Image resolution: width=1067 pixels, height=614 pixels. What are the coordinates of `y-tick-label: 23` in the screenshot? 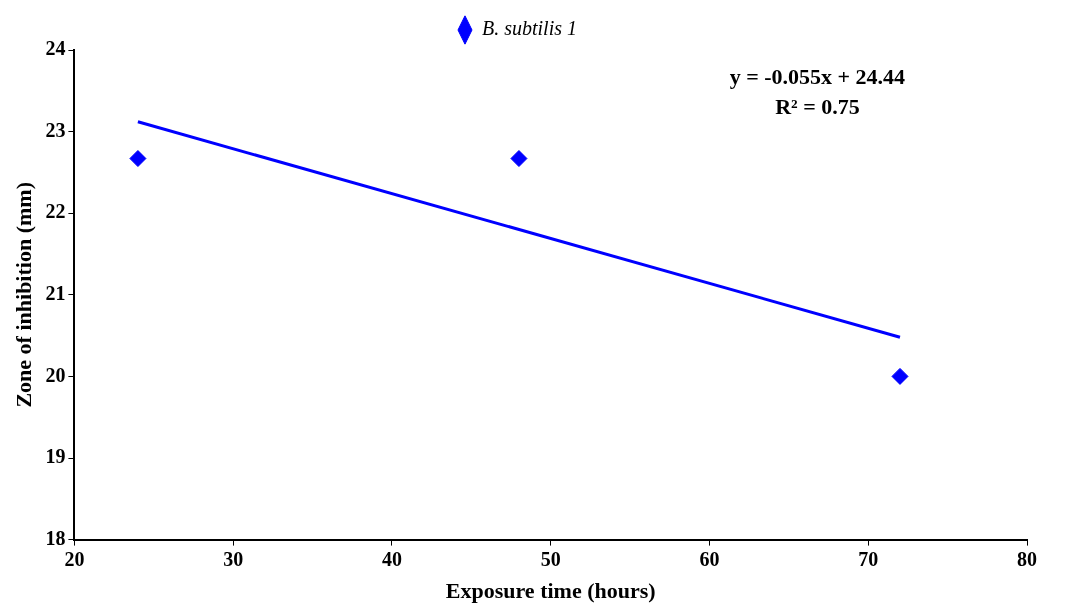 It's located at (55, 129).